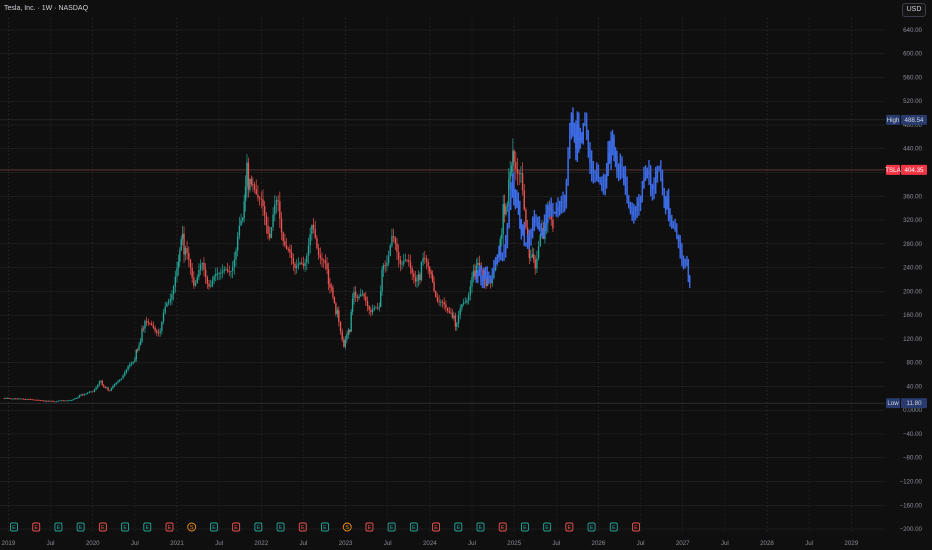 The image size is (932, 550). I want to click on y-tick-label: 80.00, so click(915, 363).